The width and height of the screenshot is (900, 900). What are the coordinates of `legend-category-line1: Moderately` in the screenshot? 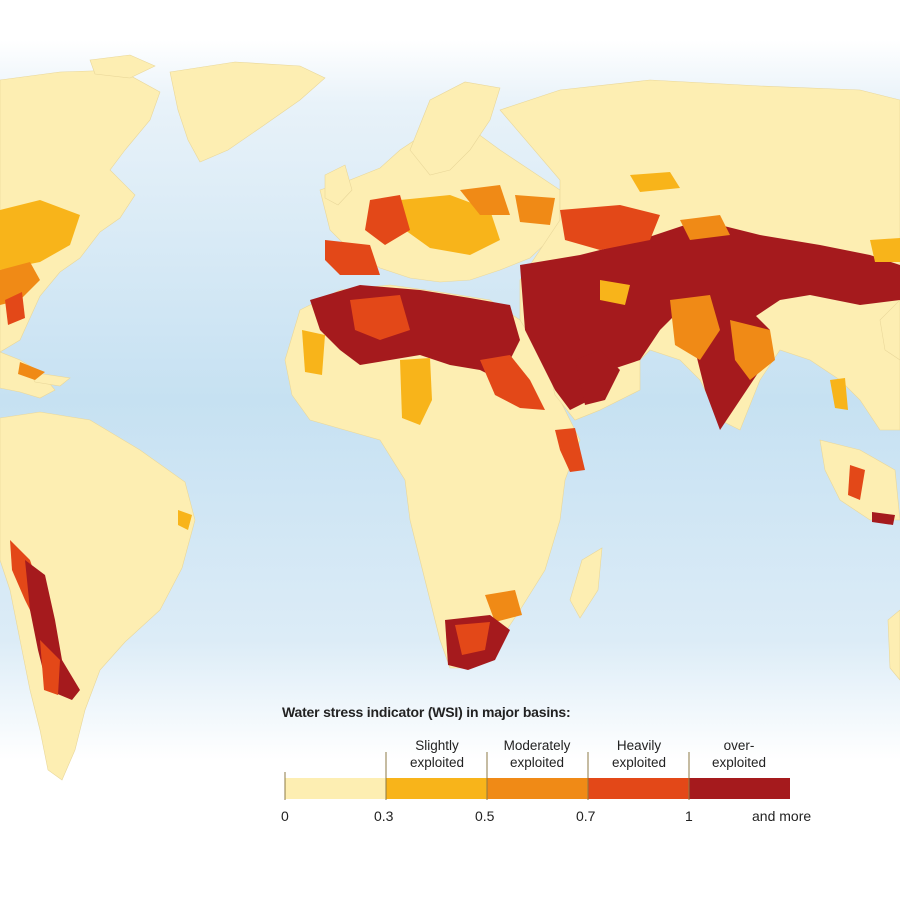 It's located at (537, 745).